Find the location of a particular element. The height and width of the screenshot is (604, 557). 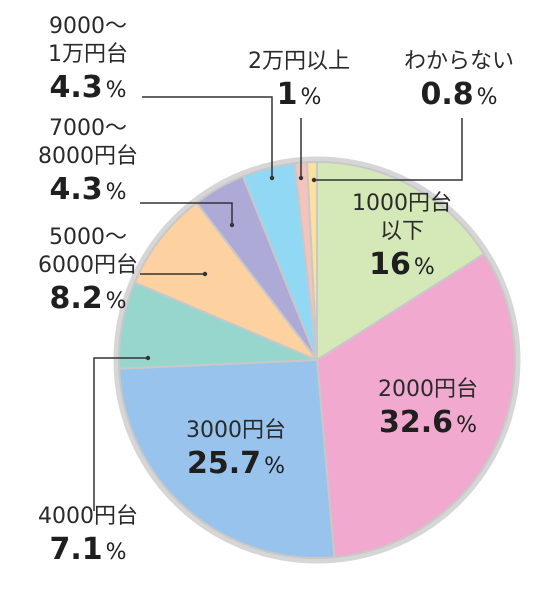

slice-percent-symbol-6: % is located at coordinates (116, 90).